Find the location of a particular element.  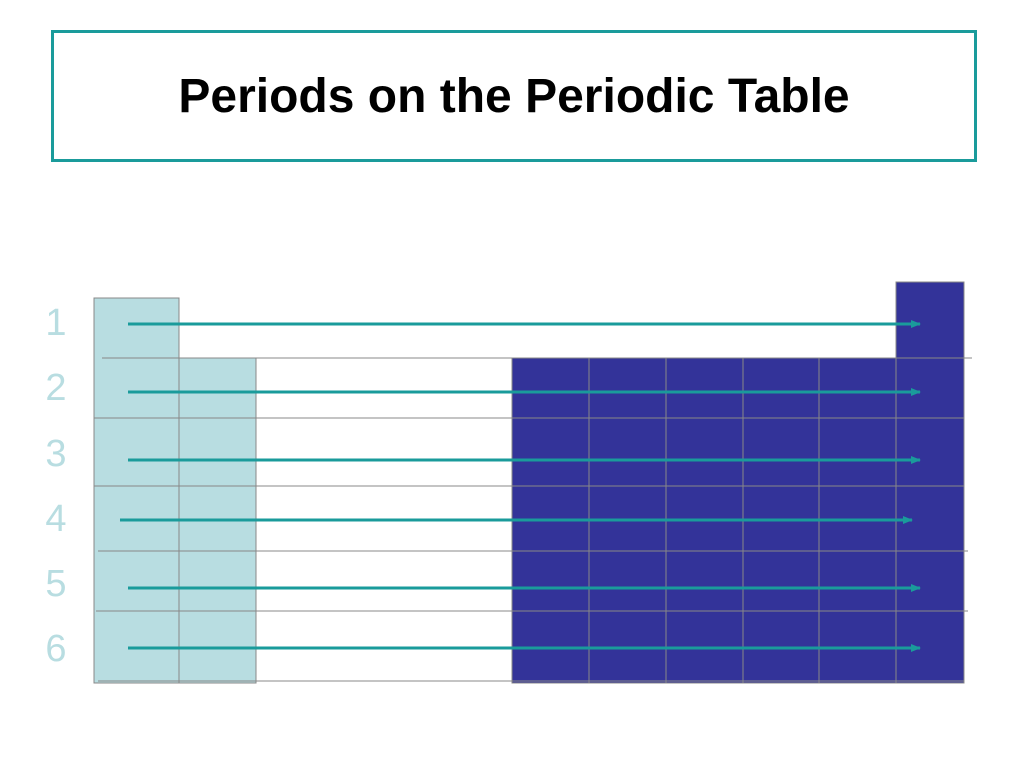

period-label-5: 5 is located at coordinates (56, 584).